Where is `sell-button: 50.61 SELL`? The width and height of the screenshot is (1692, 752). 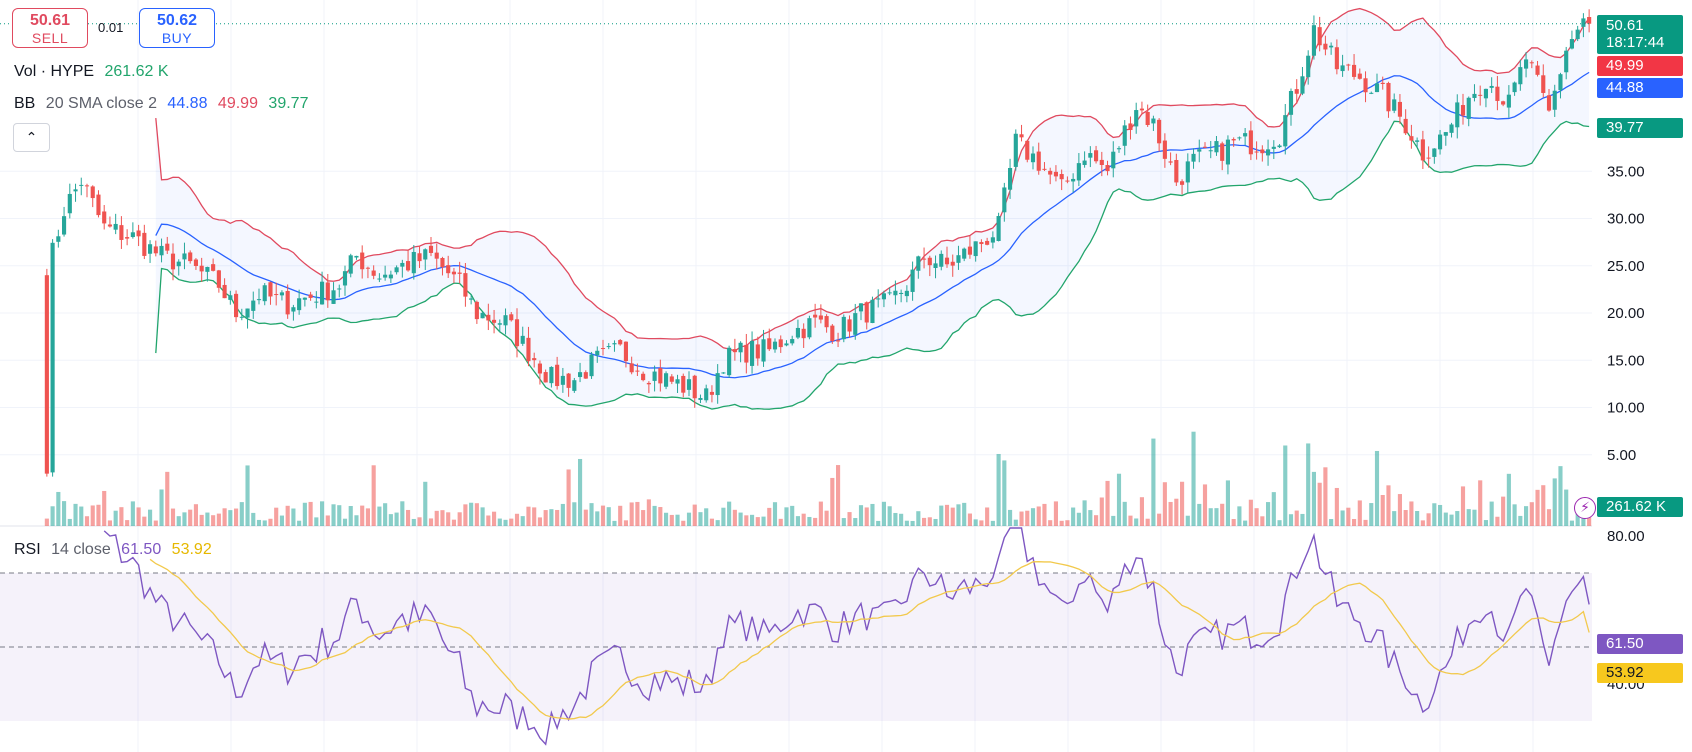 sell-button: 50.61 SELL is located at coordinates (50, 28).